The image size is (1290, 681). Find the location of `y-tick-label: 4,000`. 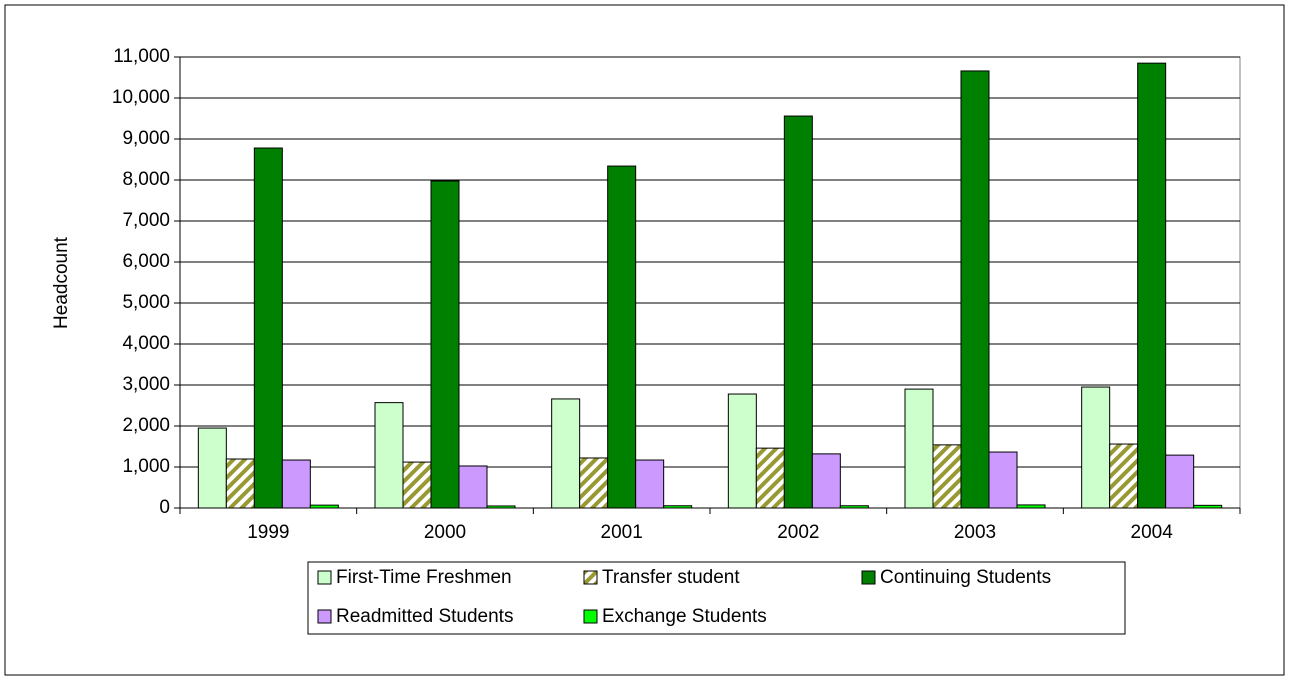

y-tick-label: 4,000 is located at coordinates (146, 343).